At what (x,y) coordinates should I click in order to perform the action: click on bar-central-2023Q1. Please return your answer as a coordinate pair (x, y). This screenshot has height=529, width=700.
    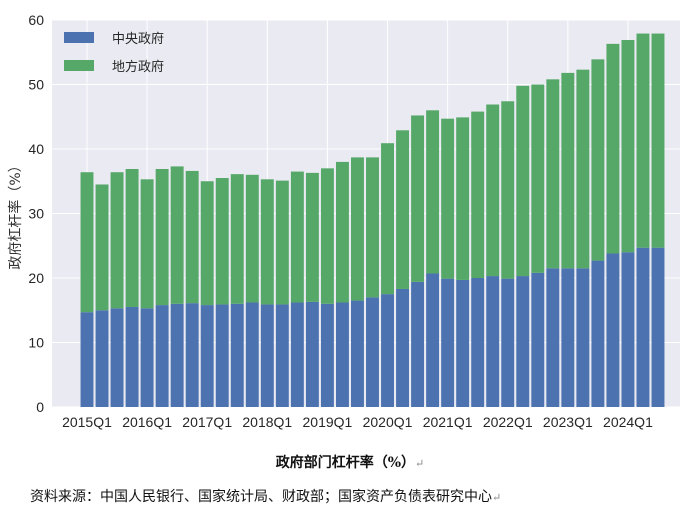
    Looking at the image, I should click on (568, 337).